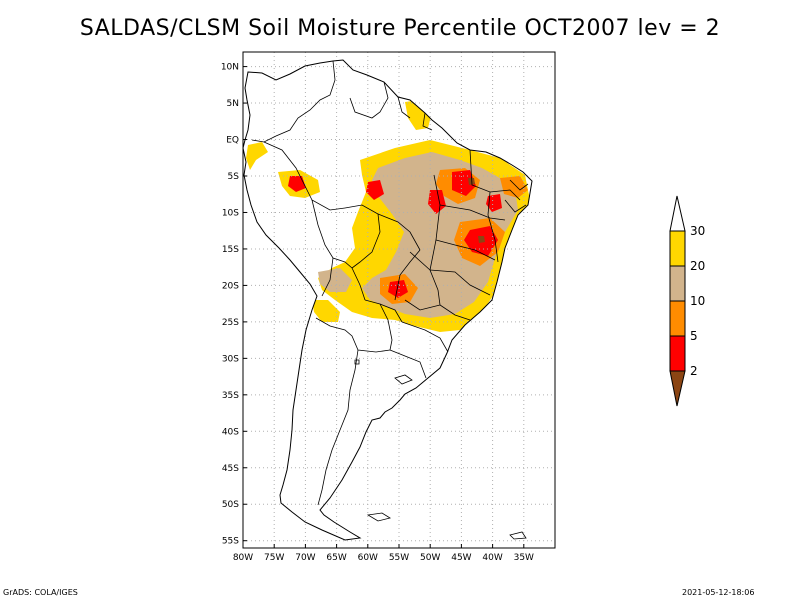  Describe the element at coordinates (524, 558) in the screenshot. I see `lon-tick-label: 35W` at that location.